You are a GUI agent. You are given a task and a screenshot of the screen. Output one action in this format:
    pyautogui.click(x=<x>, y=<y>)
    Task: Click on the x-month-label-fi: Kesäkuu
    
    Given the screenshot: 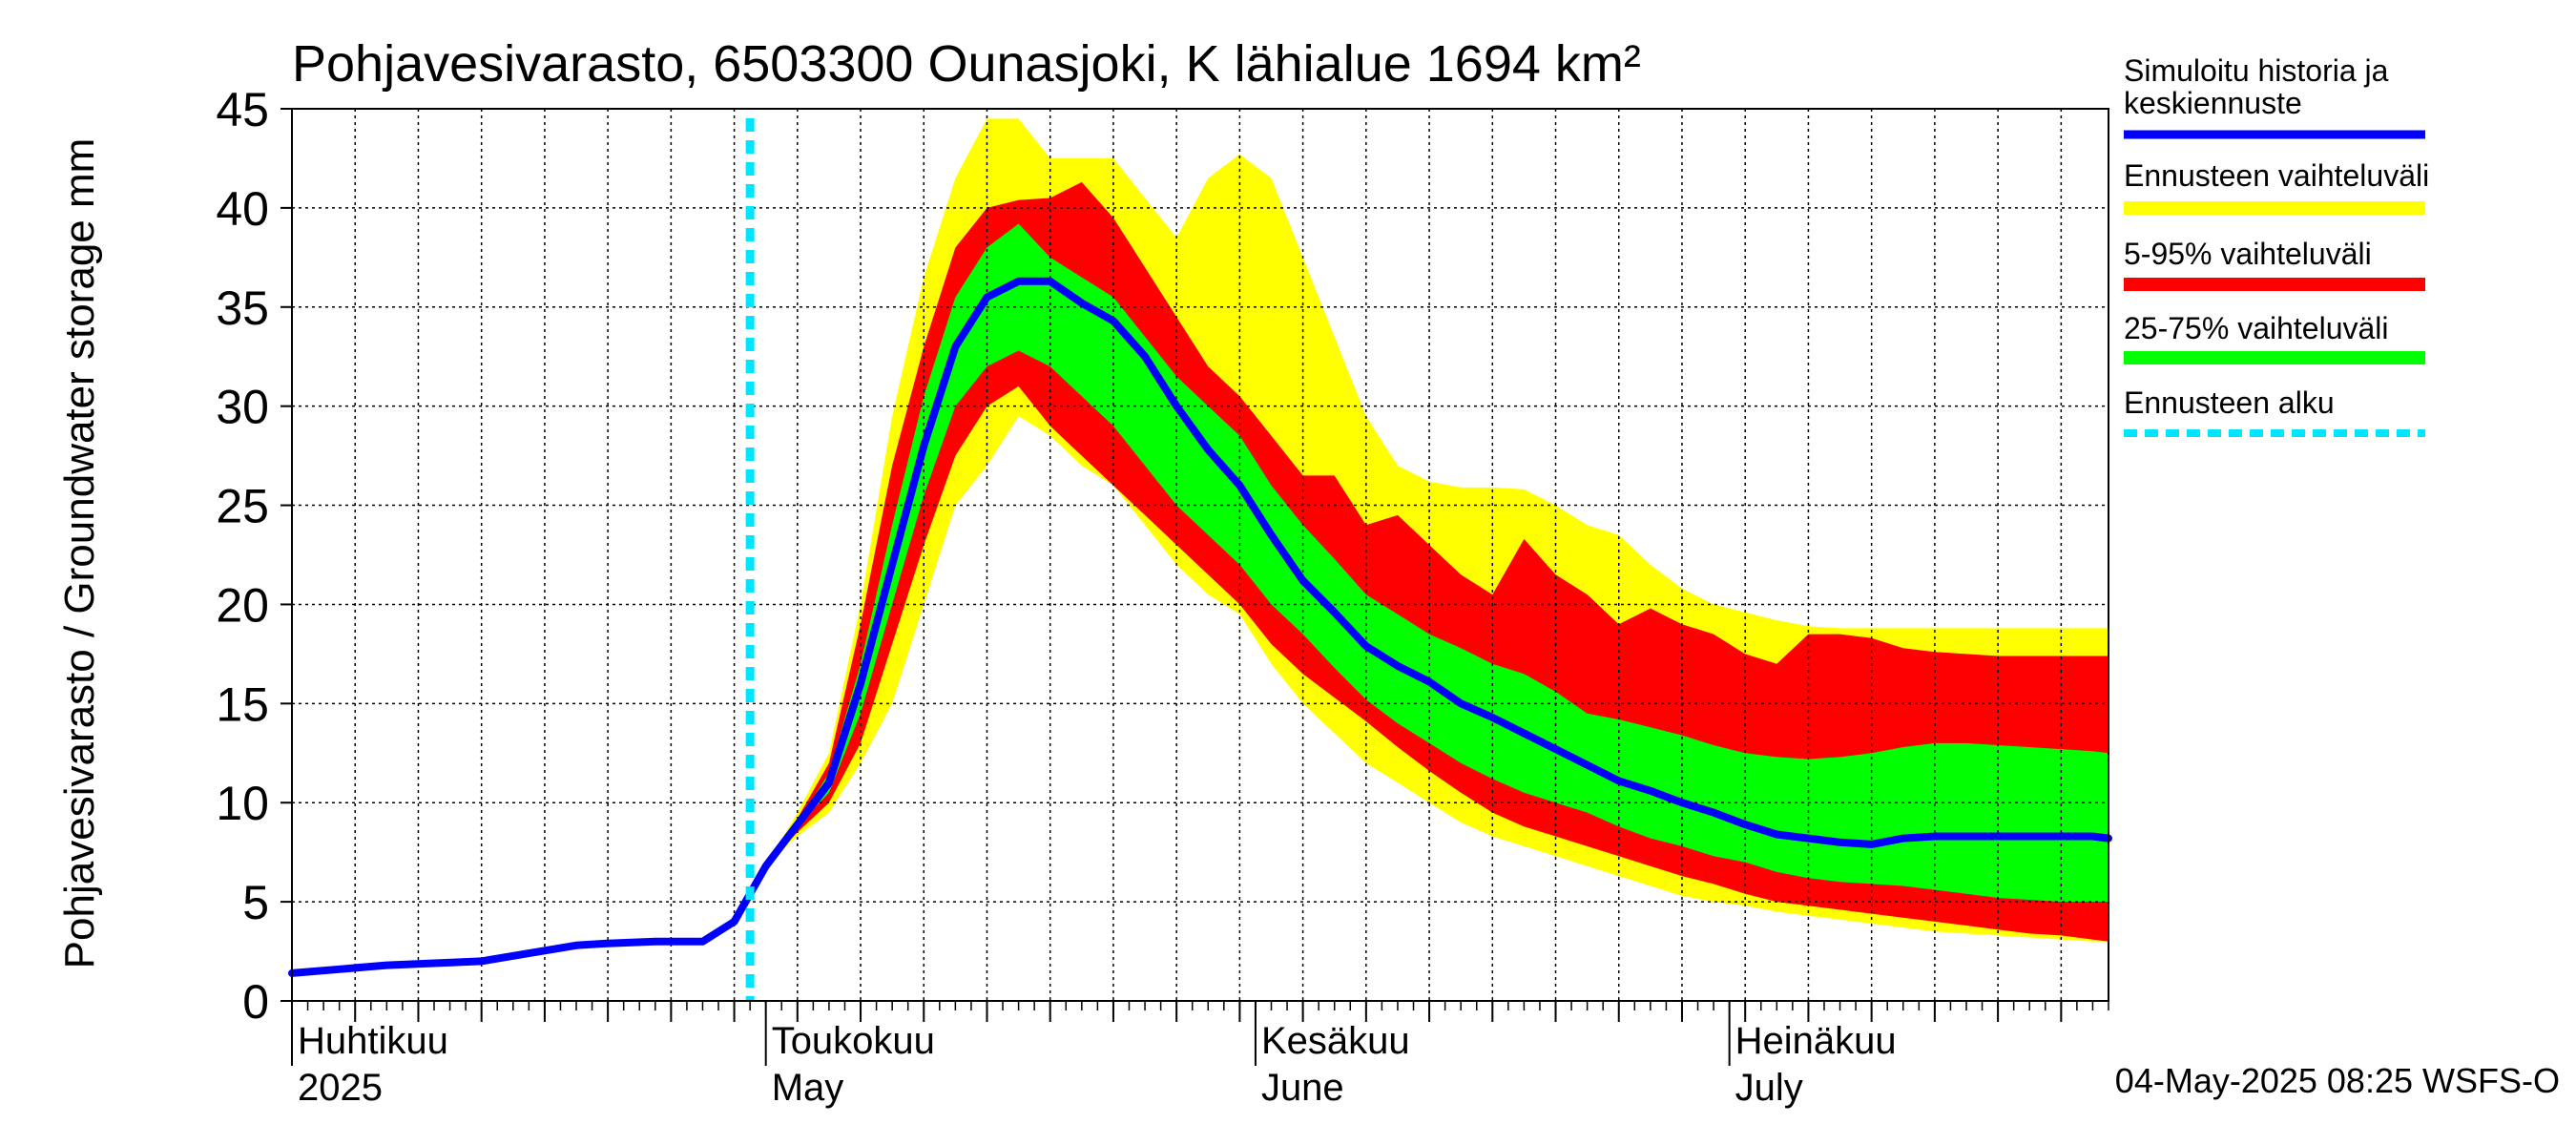 What is the action you would take?
    pyautogui.click(x=1335, y=1041)
    